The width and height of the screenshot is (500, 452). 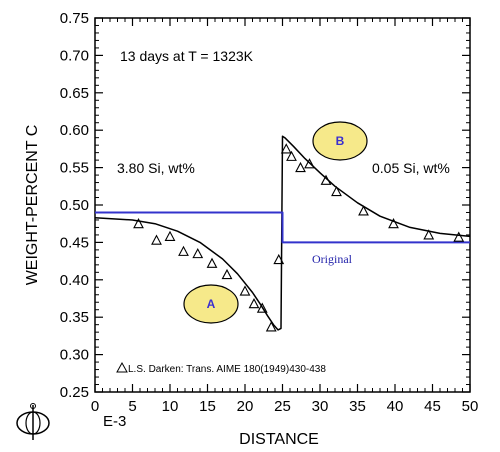 What do you see at coordinates (432, 406) in the screenshot?
I see `x-tick-label: 45` at bounding box center [432, 406].